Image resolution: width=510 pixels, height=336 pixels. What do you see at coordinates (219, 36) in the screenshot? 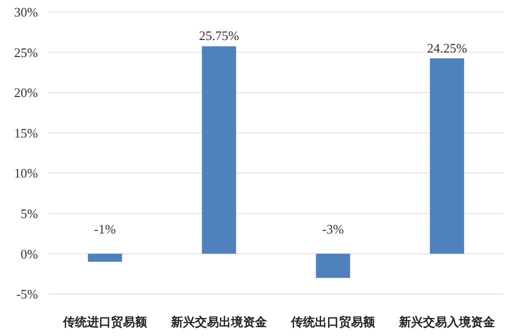
I see `data-label: 25.75%` at bounding box center [219, 36].